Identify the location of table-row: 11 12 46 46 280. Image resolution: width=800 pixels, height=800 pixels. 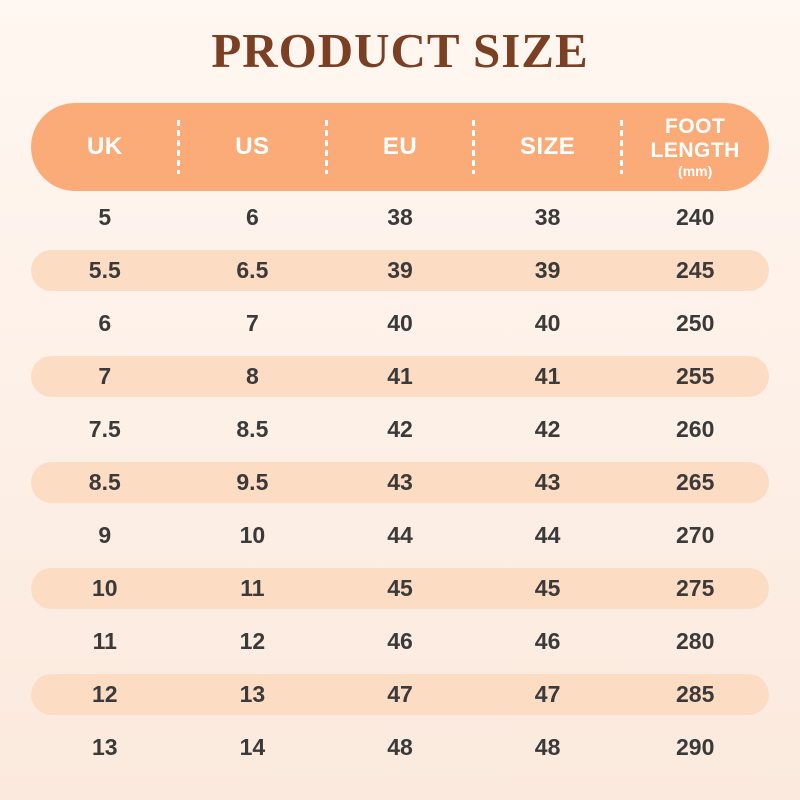
(400, 641).